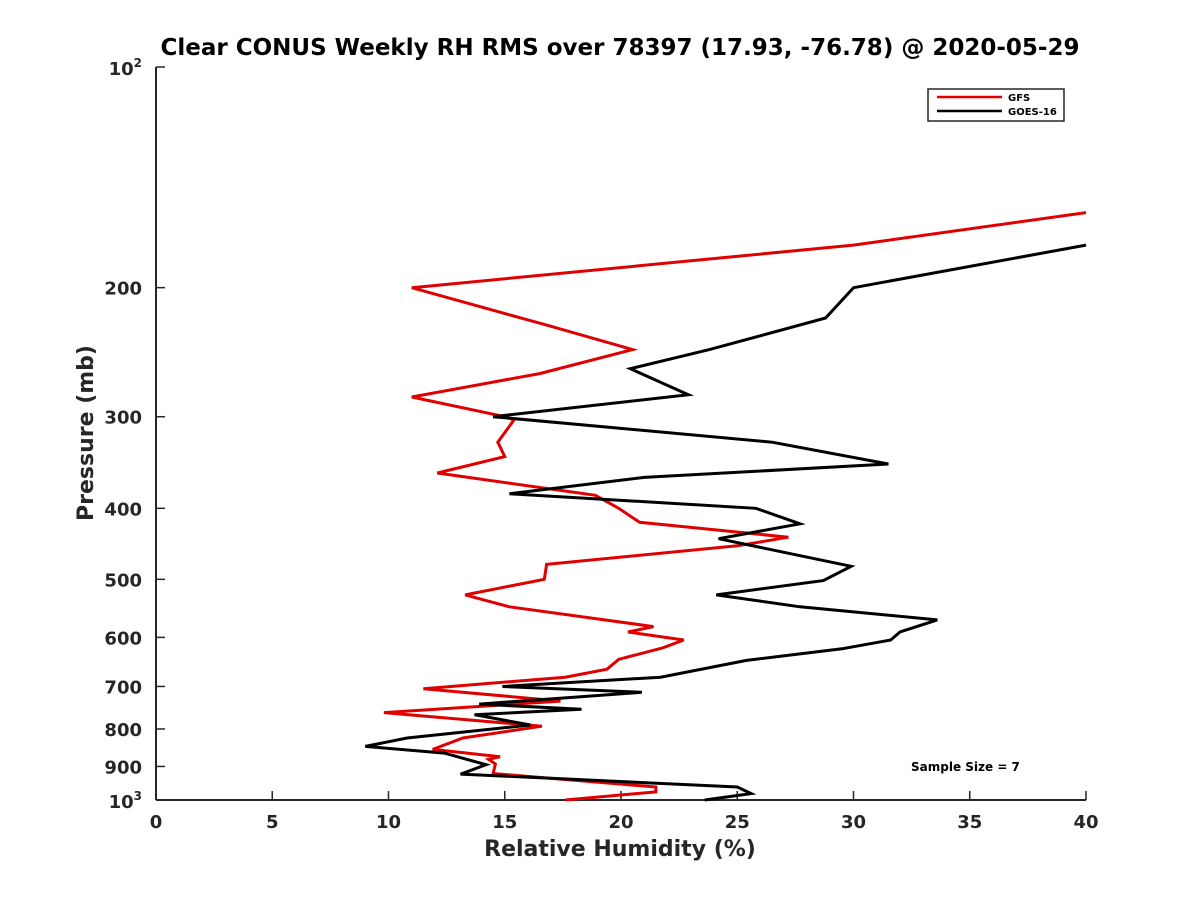 Image resolution: width=1200 pixels, height=900 pixels. I want to click on y-tick-label: 500, so click(123, 580).